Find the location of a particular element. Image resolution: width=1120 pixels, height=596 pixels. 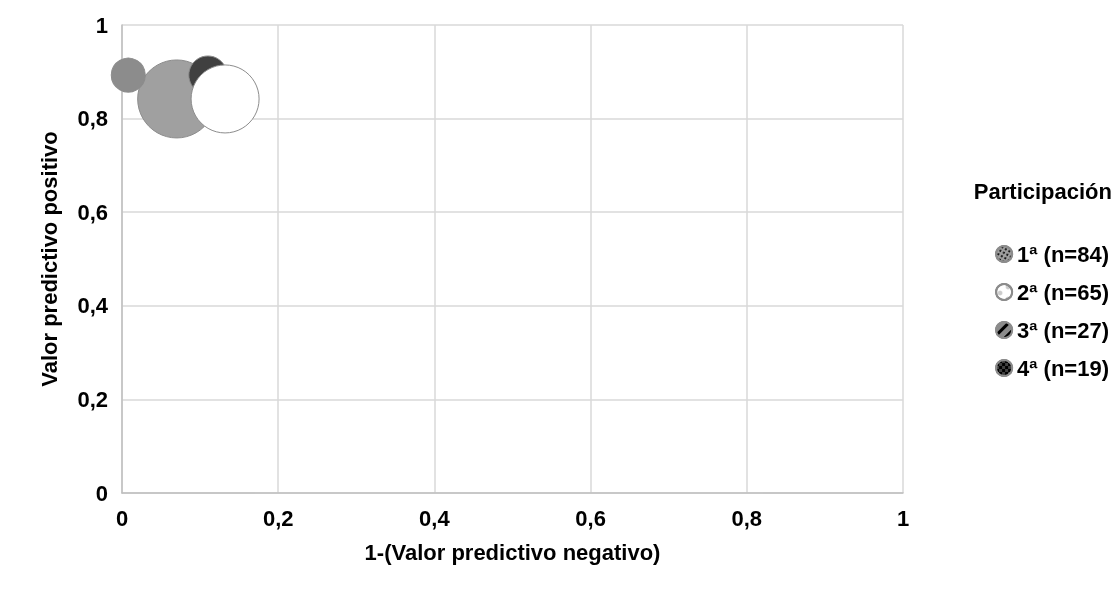

x-tick-label: 0,6 is located at coordinates (590, 518).